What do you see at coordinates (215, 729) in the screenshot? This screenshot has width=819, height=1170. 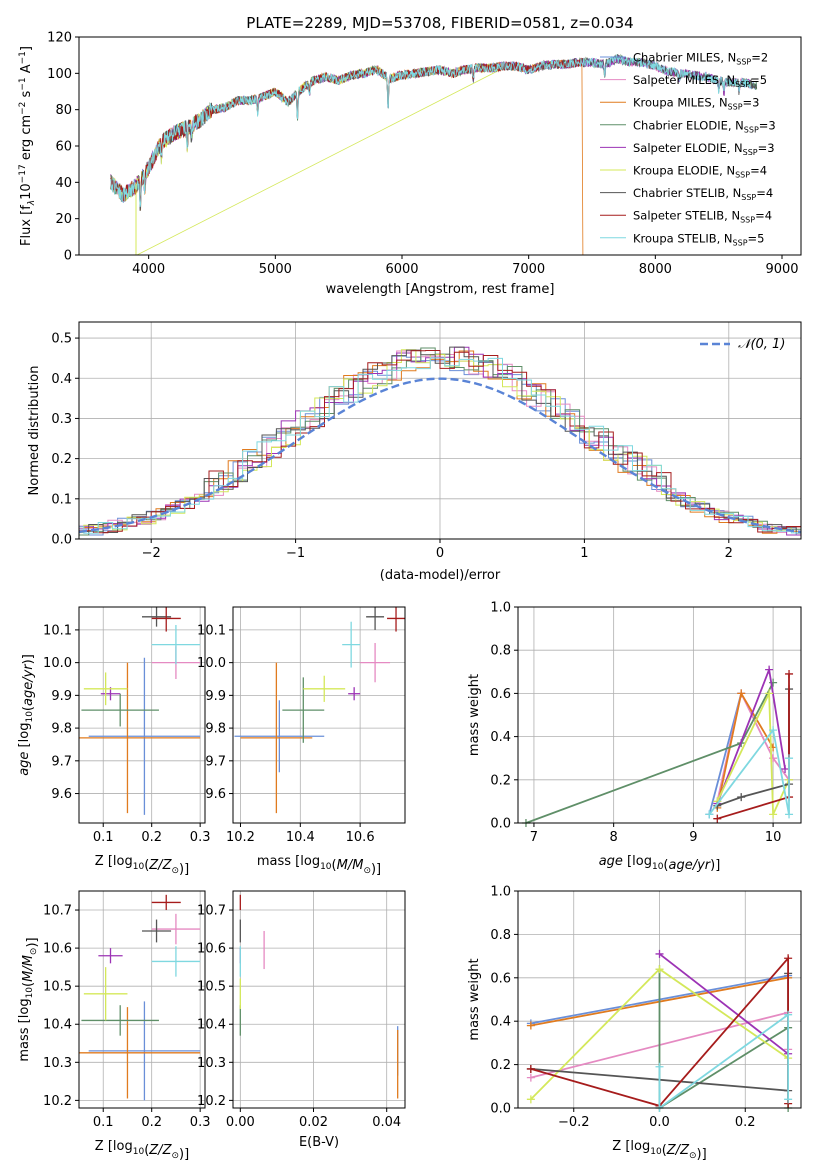 I see `age_vs_mass-ytick-label: 9.8` at bounding box center [215, 729].